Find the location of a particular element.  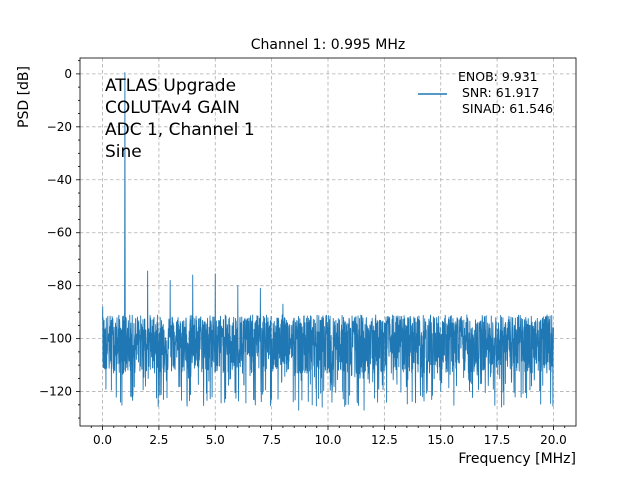

legend-entry-line: ENOB: 9.931 is located at coordinates (498, 76).